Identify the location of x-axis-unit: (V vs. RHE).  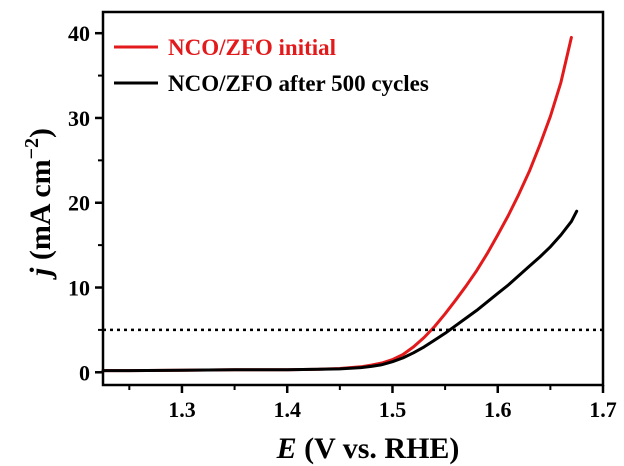
(378, 448).